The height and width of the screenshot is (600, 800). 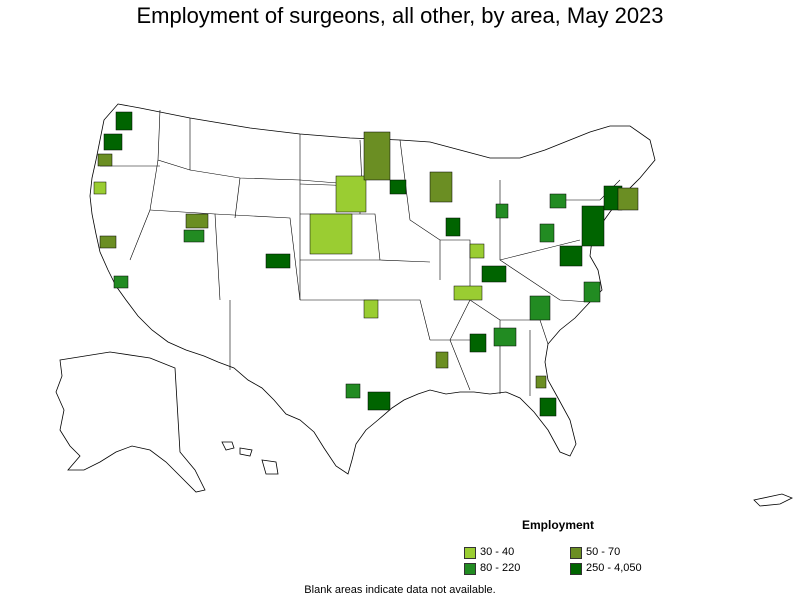 What do you see at coordinates (628, 199) in the screenshot?
I see `region-boston` at bounding box center [628, 199].